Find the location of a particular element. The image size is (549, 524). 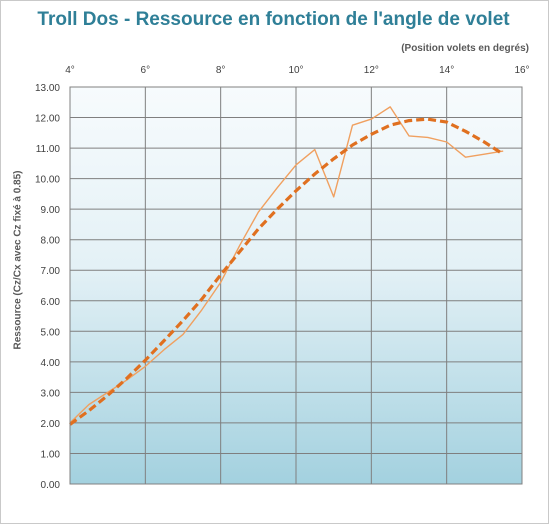

x-tick-label: 10° is located at coordinates (295, 70).